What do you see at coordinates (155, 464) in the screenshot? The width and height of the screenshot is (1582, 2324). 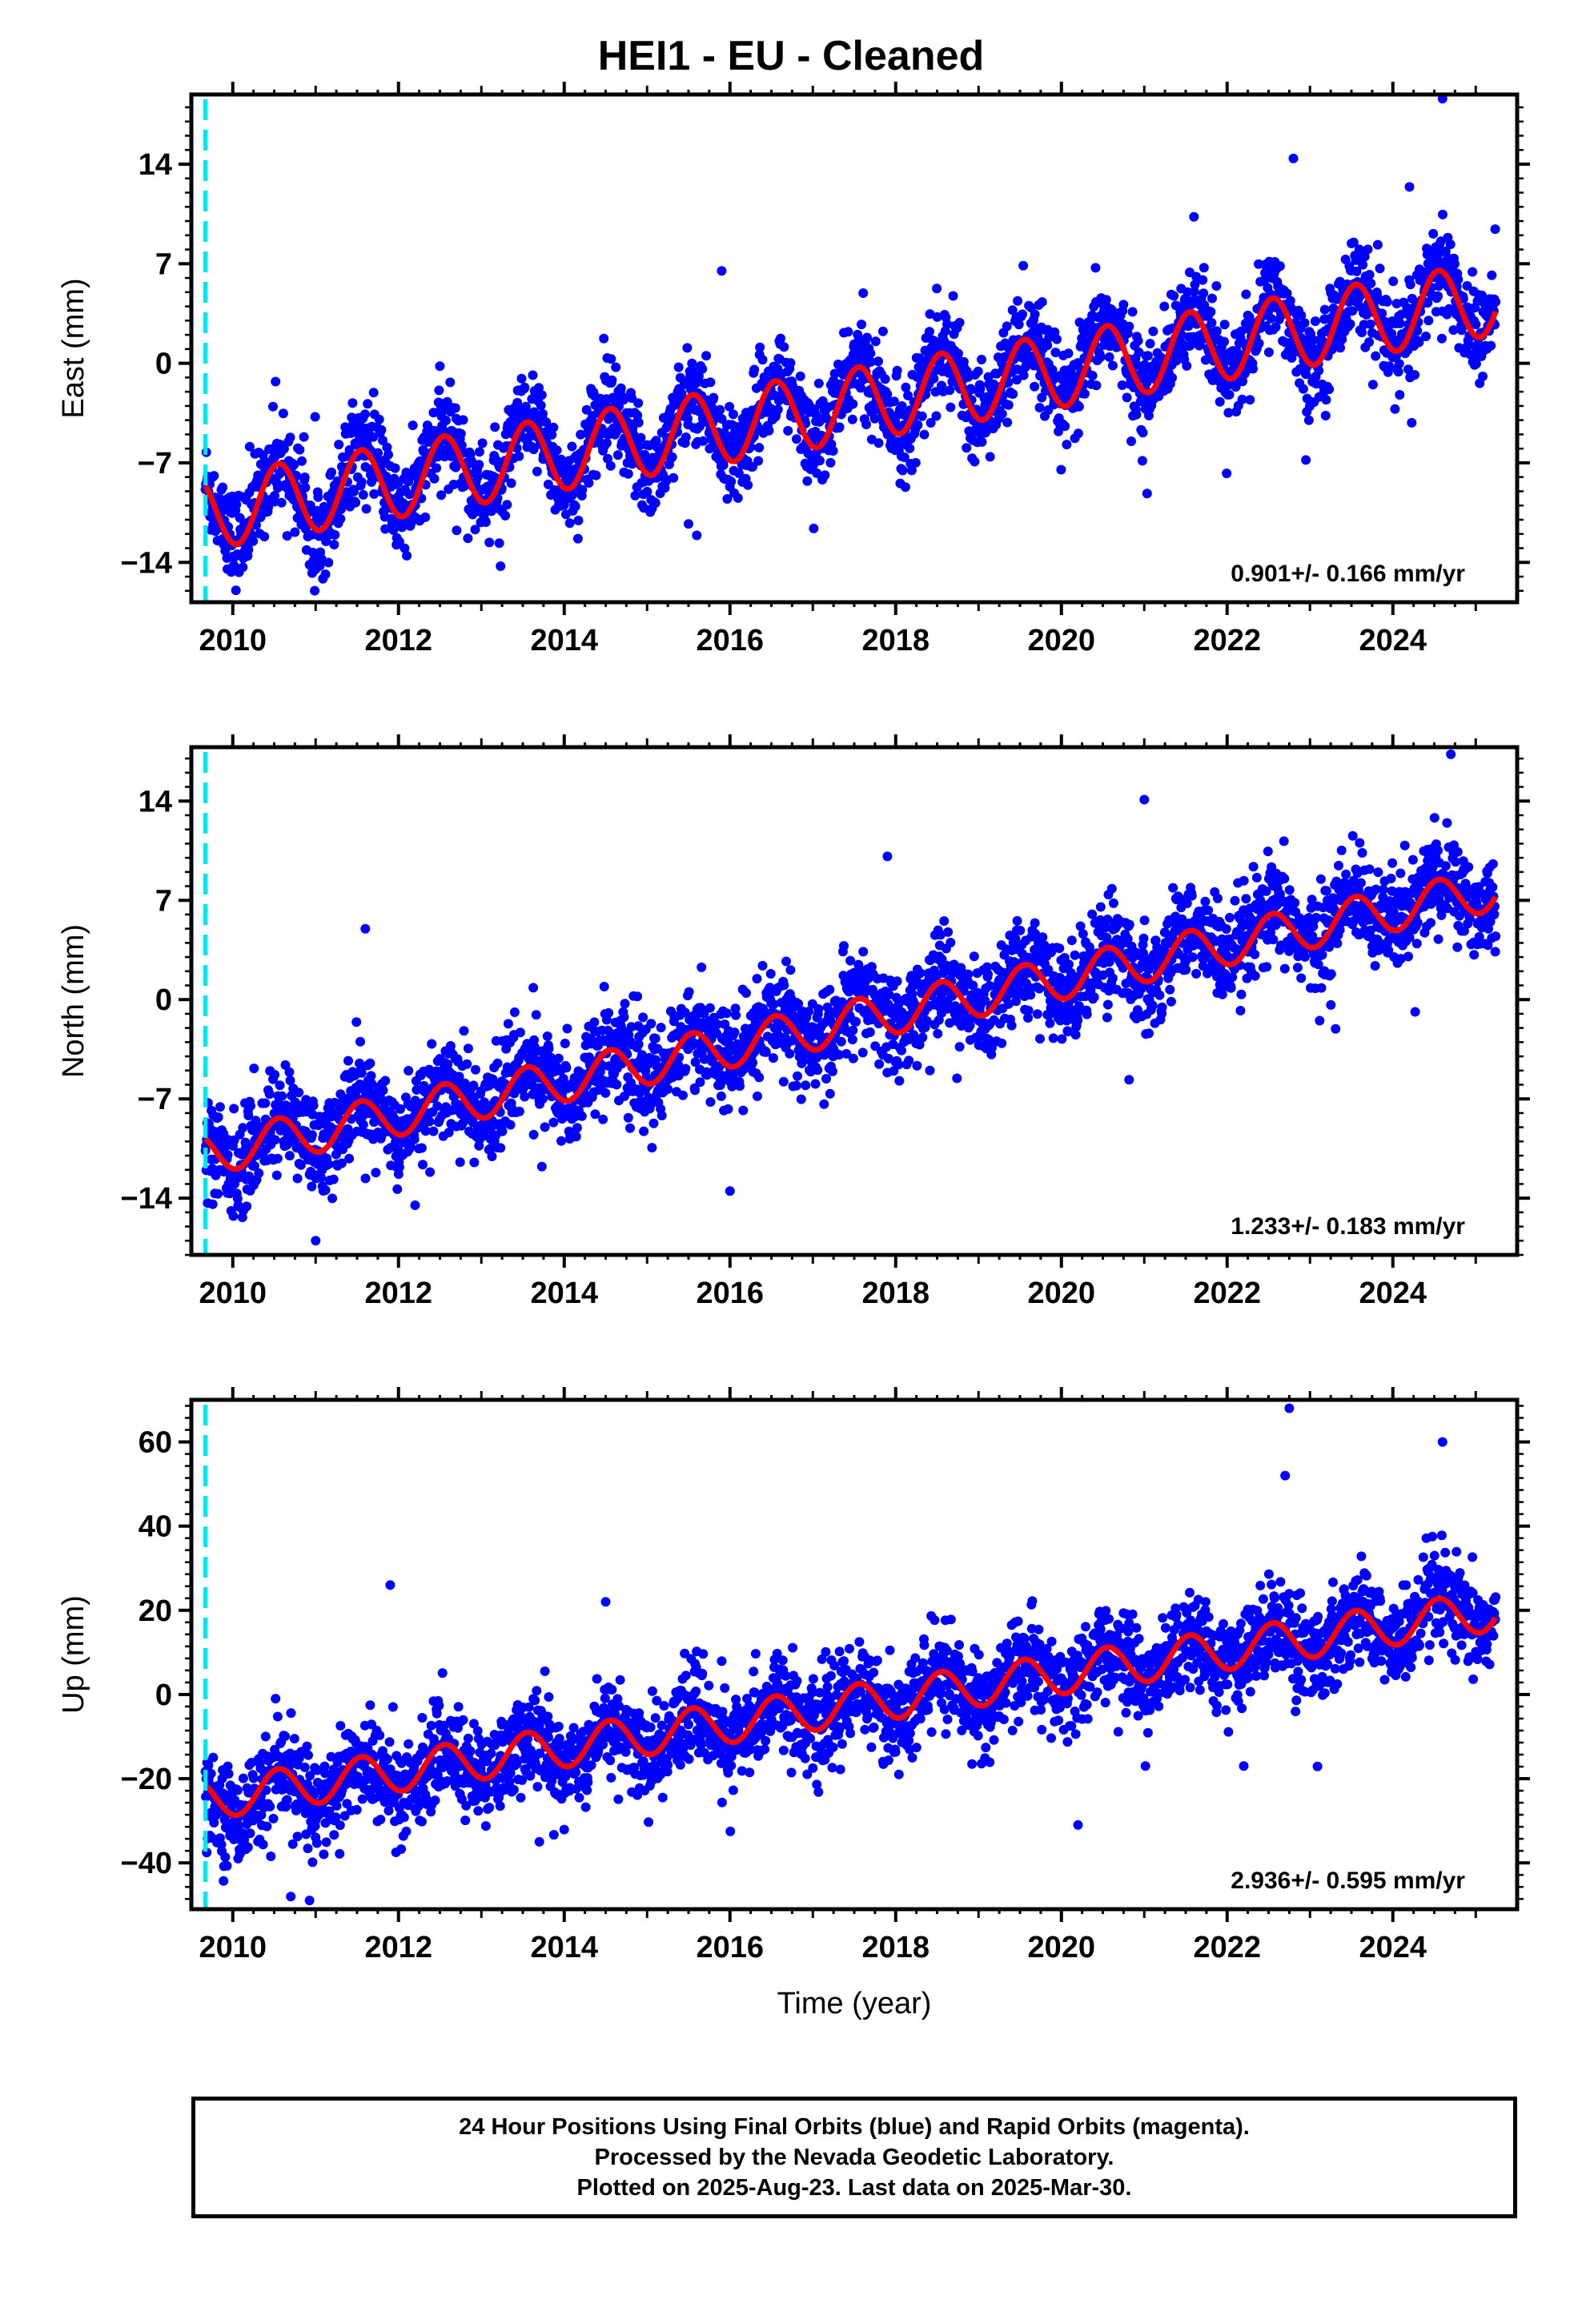 I see `y-tick-label: −7` at bounding box center [155, 464].